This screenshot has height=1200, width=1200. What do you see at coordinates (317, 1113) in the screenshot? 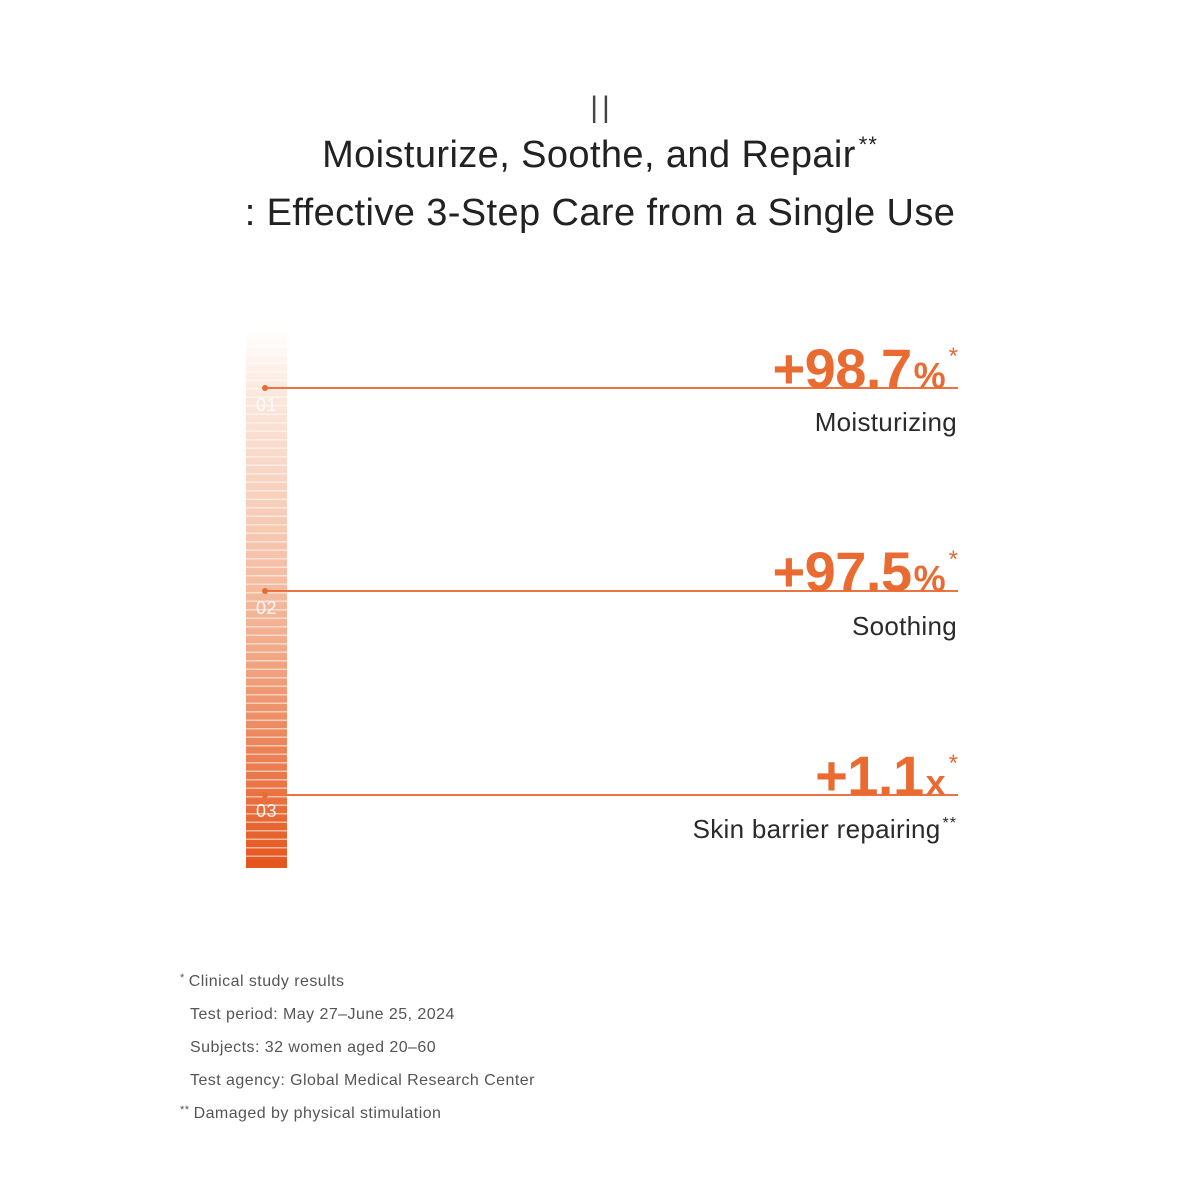
I see `footnote-damaged-text: Damaged by physical stimulation` at bounding box center [317, 1113].